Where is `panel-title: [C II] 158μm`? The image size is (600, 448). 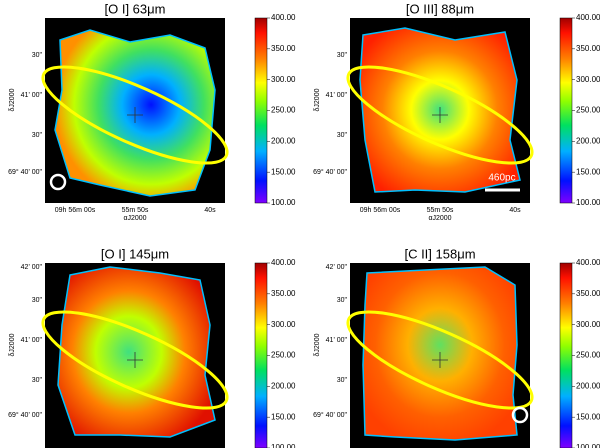
panel-title: [C II] 158μm is located at coordinates (439, 253).